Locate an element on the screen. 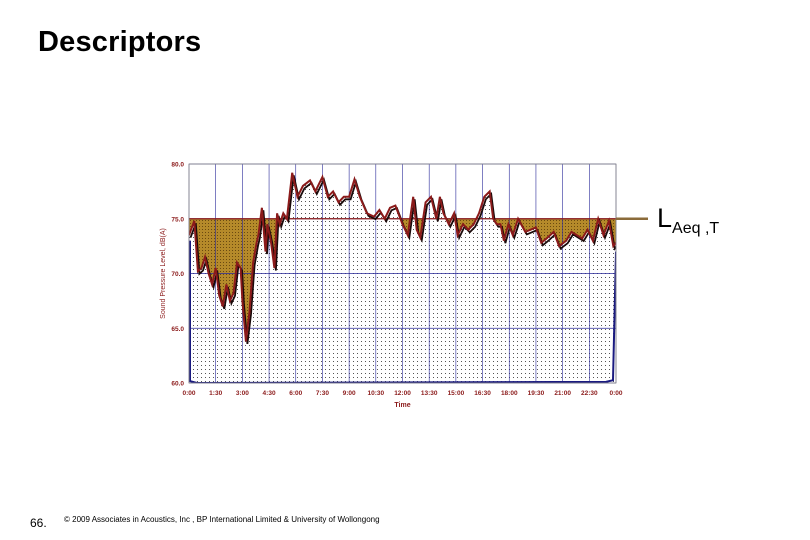  x-tick-label: 12:00 is located at coordinates (402, 393).